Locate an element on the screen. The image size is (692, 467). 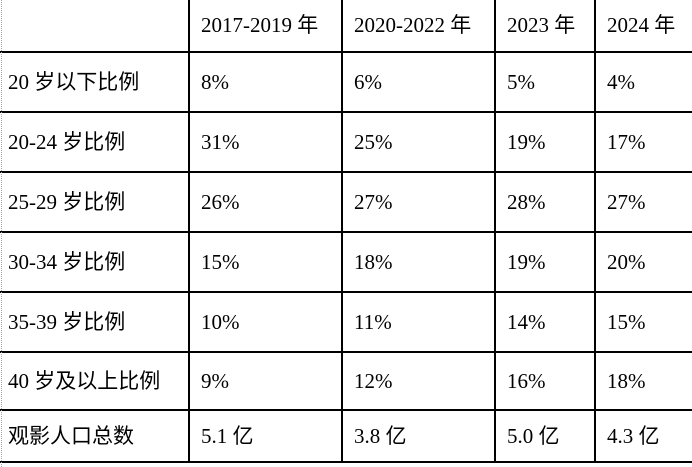
cell: 4.3 亿 is located at coordinates (643, 436).